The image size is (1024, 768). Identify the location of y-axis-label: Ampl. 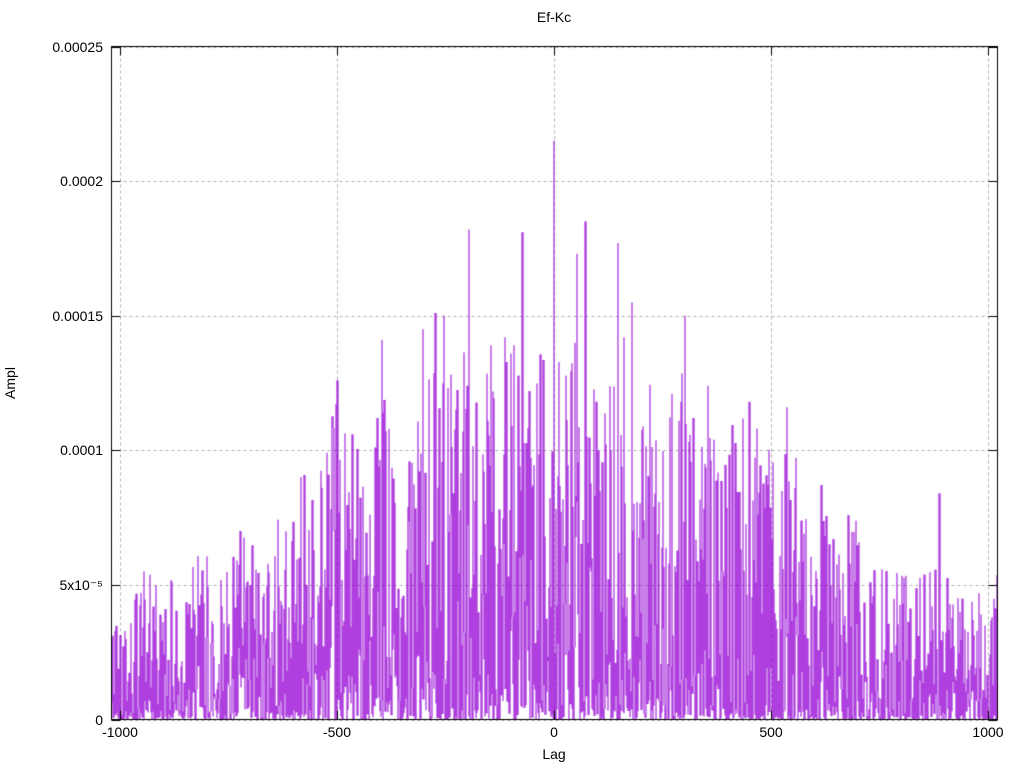
(10, 383).